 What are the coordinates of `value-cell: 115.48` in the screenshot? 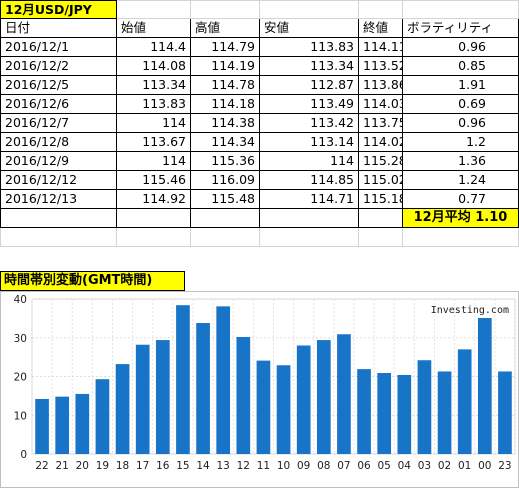 It's located at (225, 199).